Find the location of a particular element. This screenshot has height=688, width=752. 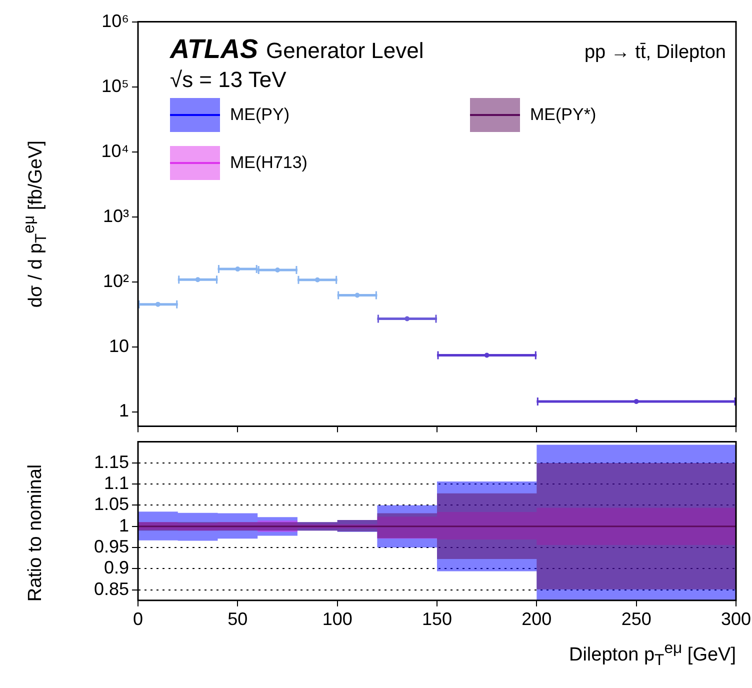

x-tick-label: 50 is located at coordinates (238, 619).